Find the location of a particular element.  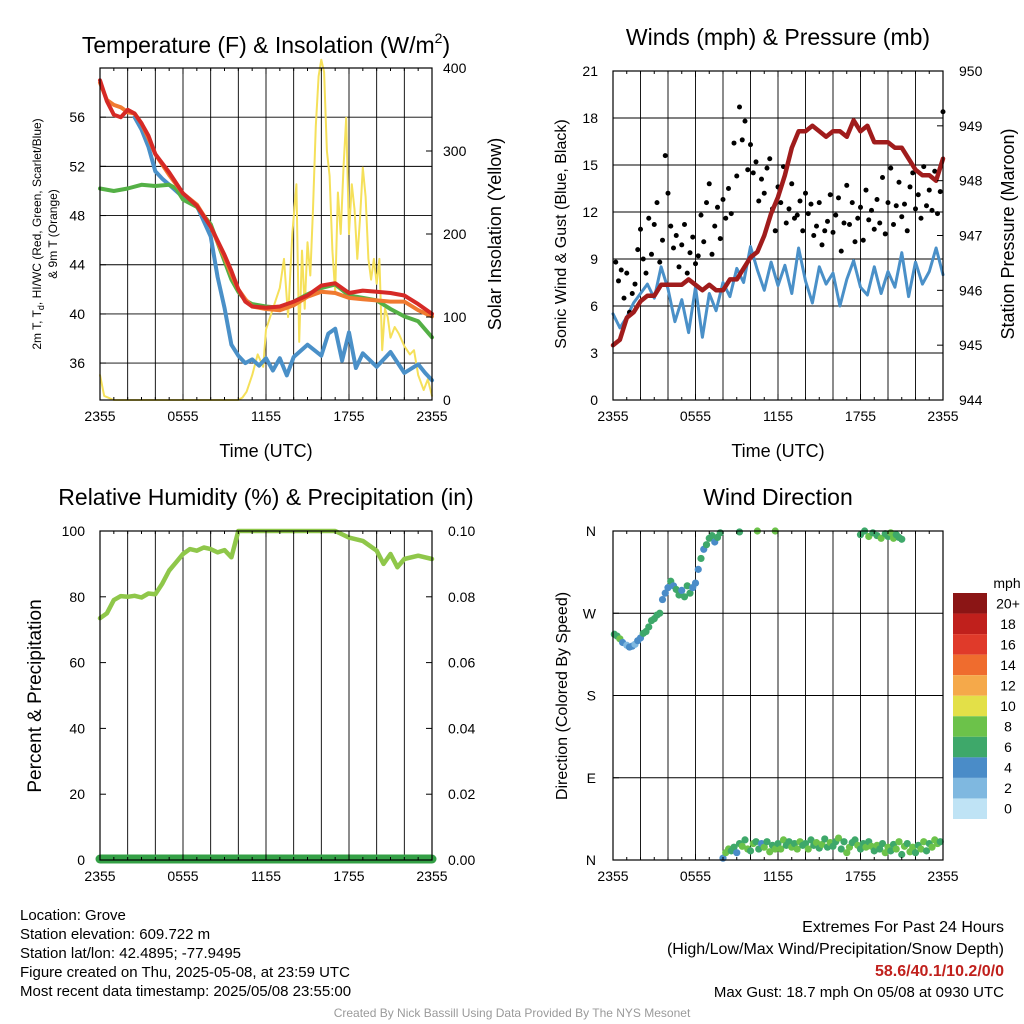

extremes-values: 58.6/40.1/10.2/0/0 is located at coordinates (939, 971).